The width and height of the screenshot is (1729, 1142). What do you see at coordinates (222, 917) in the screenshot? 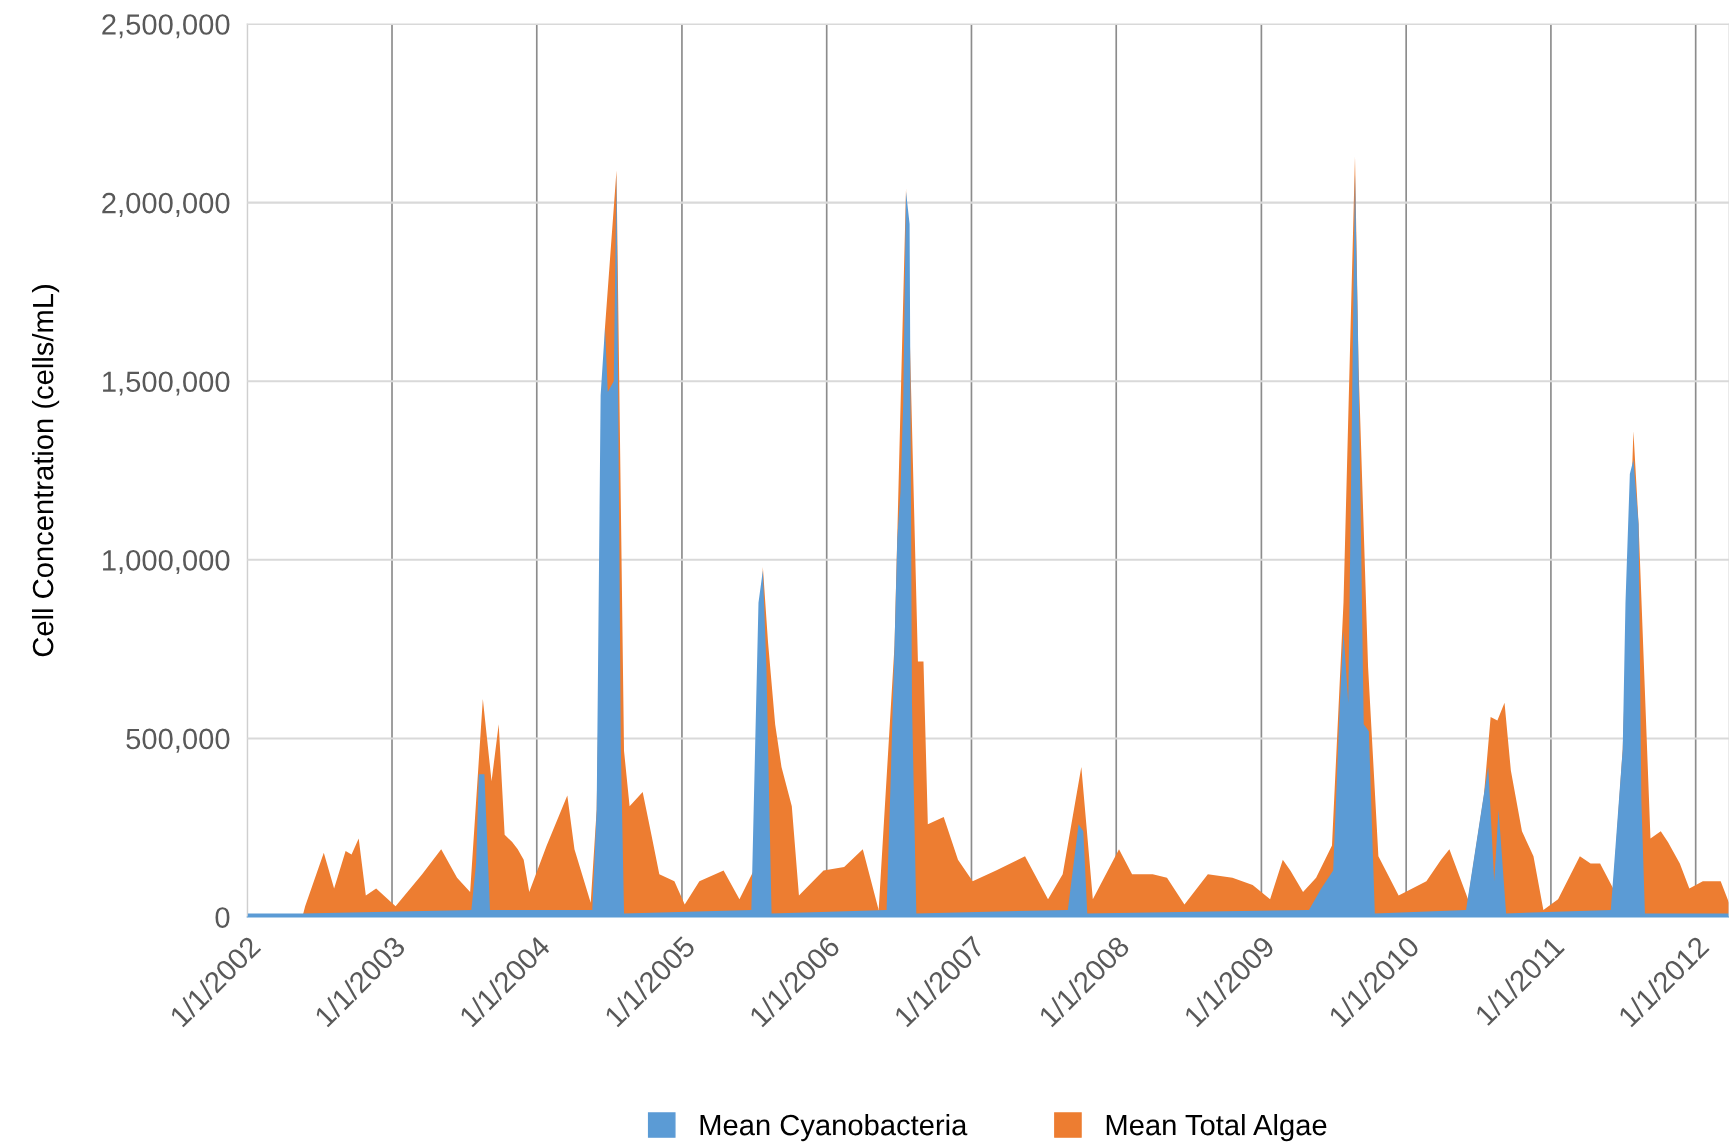
I see `y-tick-label: 0` at bounding box center [222, 917].